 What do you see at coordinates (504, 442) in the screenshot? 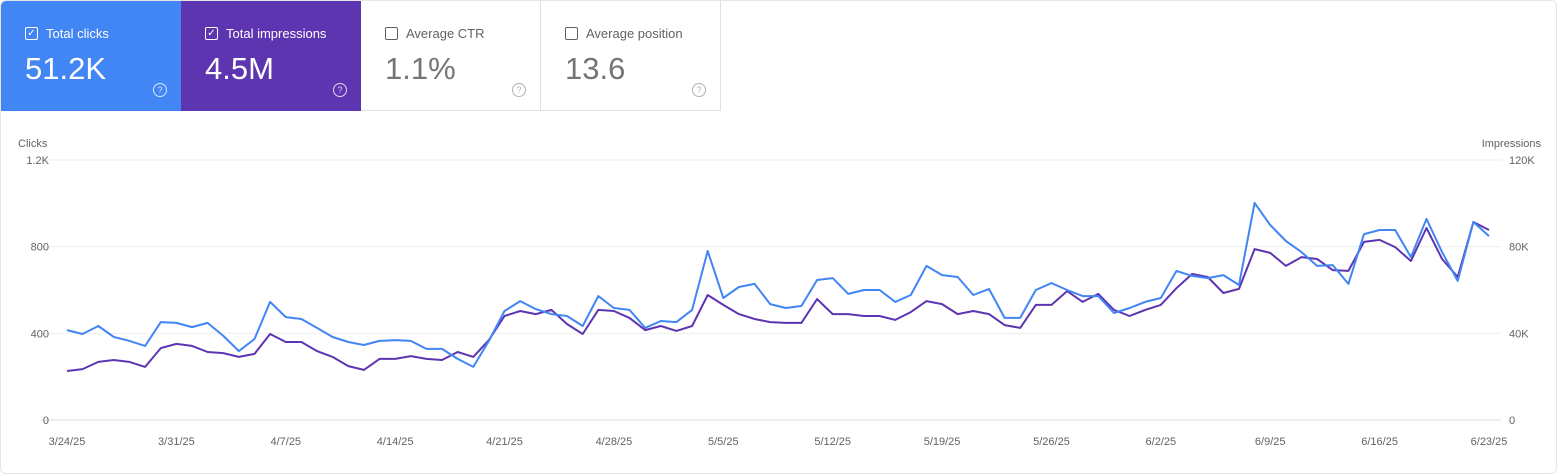
I see `x-tick-label: 4/21/25` at bounding box center [504, 442].